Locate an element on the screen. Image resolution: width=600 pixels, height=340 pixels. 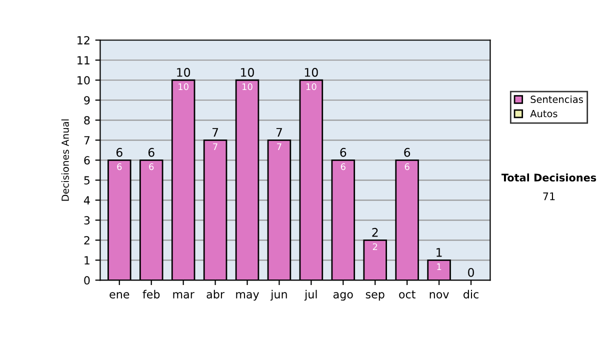
x-tick-label: dic is located at coordinates (471, 294).